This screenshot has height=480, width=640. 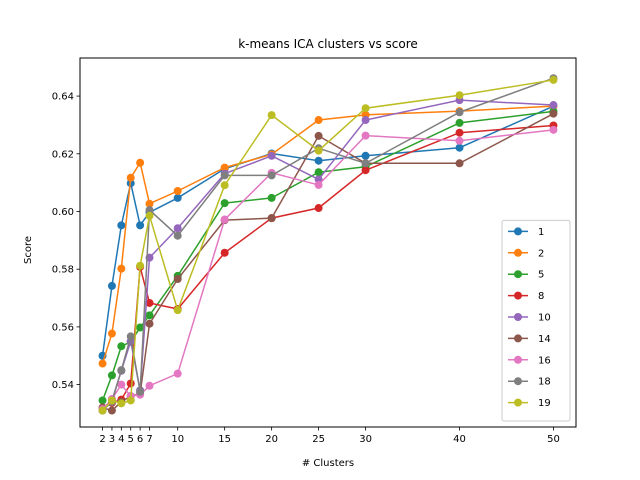 What do you see at coordinates (526, 232) in the screenshot?
I see `legend-item-1: 1` at bounding box center [526, 232].